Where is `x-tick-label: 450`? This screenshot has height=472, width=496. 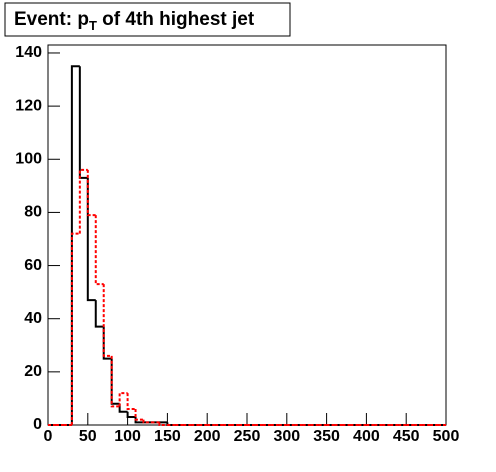 x-tick-label: 450 is located at coordinates (406, 436).